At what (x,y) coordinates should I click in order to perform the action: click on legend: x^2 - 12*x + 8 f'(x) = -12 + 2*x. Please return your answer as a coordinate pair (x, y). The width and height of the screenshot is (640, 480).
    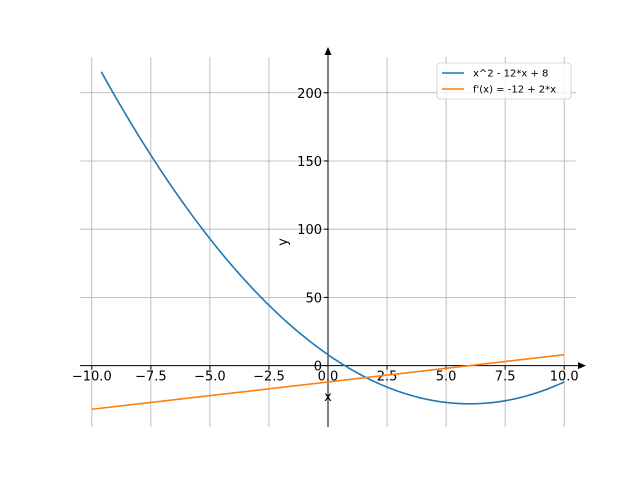
    Looking at the image, I should click on (504, 81).